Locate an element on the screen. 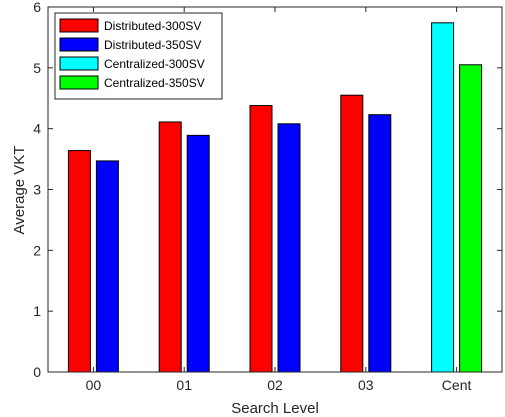  x-tick-label: 02 is located at coordinates (275, 385).